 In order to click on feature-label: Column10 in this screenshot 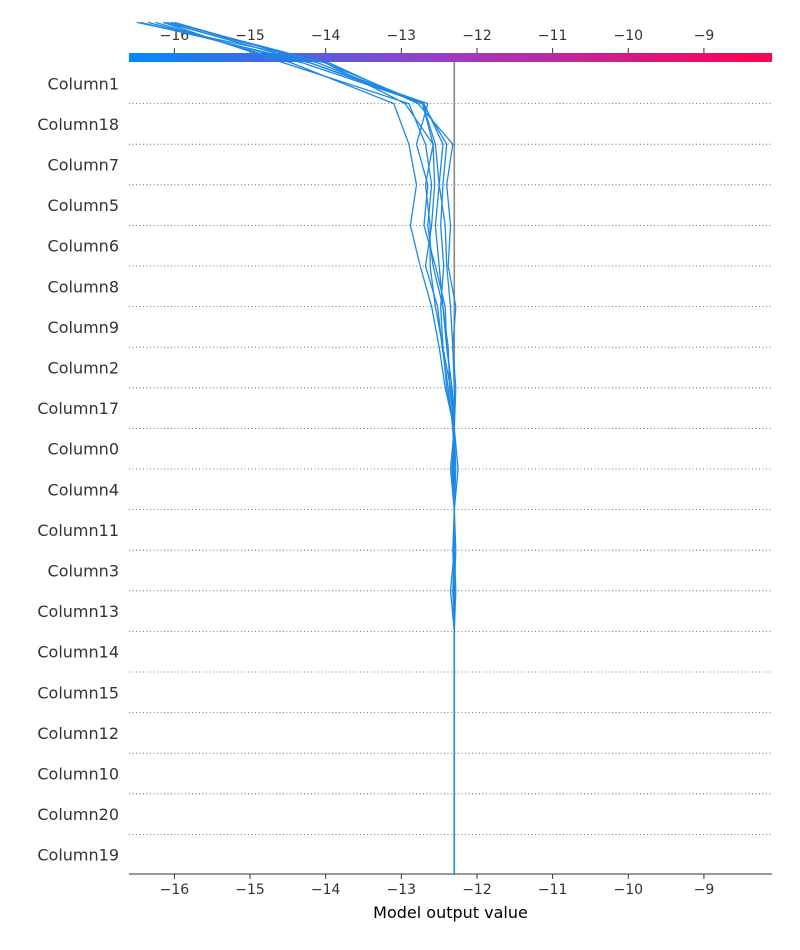, I will do `click(78, 774)`.